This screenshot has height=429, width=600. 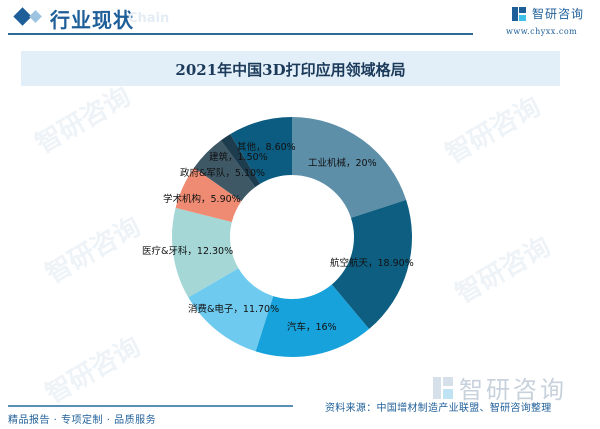 I want to click on slice-label: 消费&电子，11.70%, so click(x=233, y=309).